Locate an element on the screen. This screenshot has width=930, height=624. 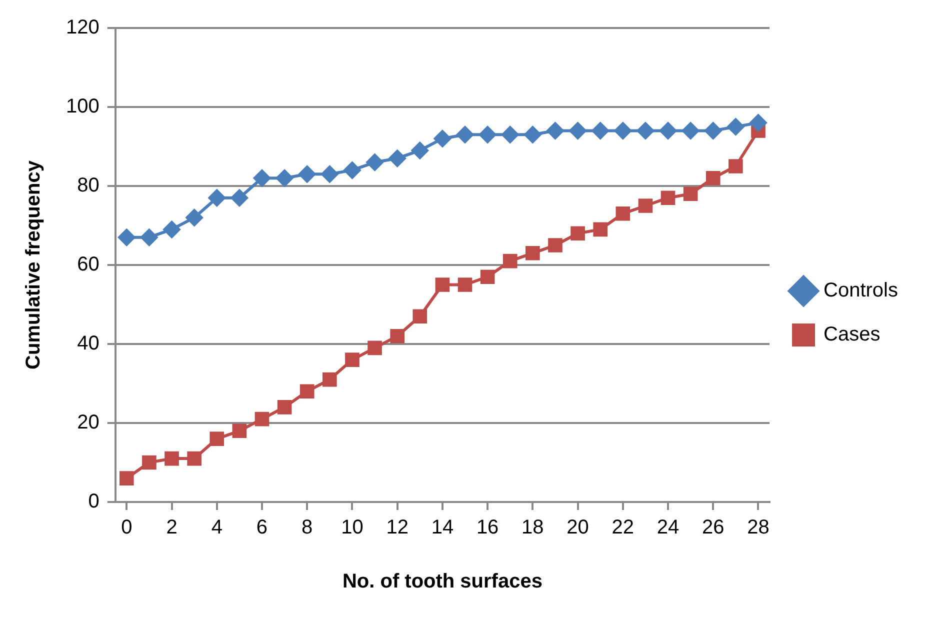
x-tick-label: 28 is located at coordinates (758, 527).